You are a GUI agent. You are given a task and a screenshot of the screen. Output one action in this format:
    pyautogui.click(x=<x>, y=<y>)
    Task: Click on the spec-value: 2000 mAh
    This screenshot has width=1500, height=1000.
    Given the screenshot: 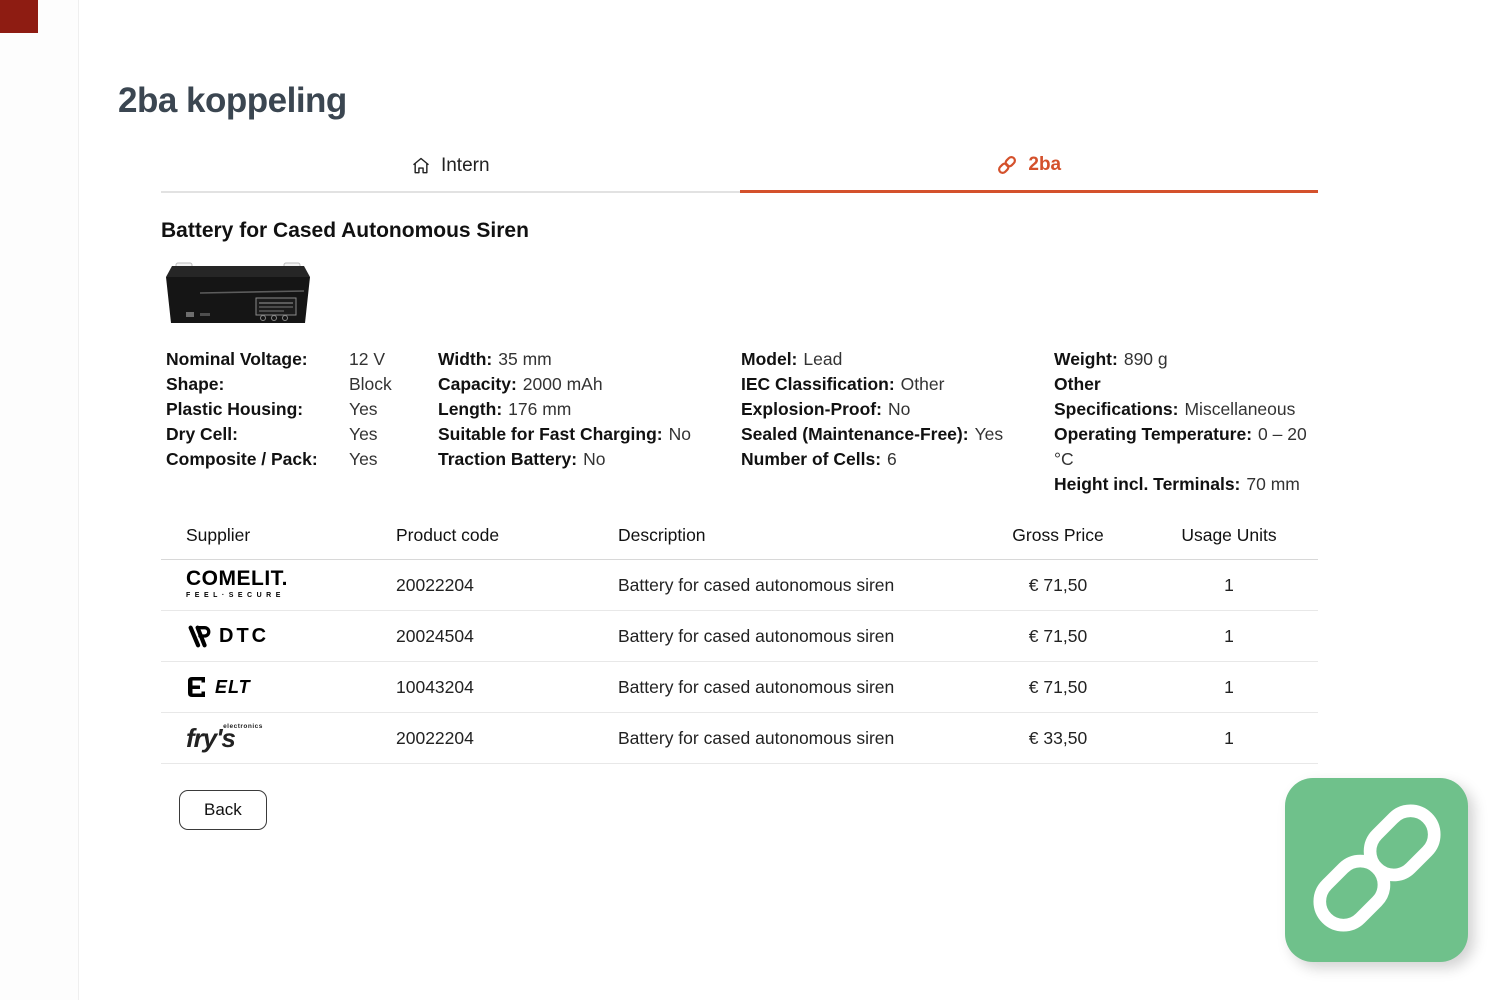 What is the action you would take?
    pyautogui.click(x=562, y=384)
    